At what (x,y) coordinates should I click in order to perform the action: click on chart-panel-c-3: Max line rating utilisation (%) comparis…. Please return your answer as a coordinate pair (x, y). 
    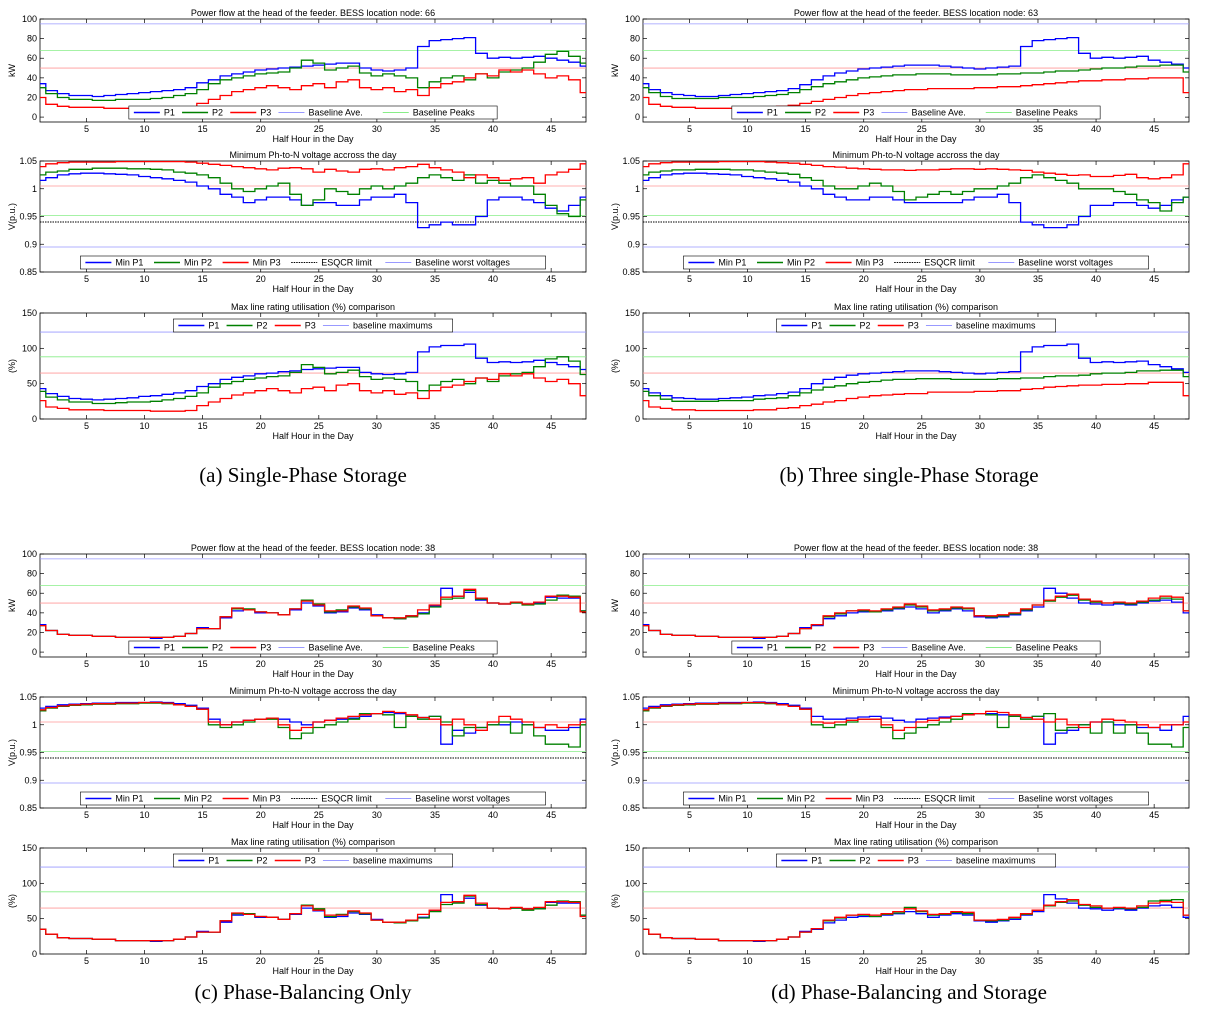
    Looking at the image, I should click on (297, 906).